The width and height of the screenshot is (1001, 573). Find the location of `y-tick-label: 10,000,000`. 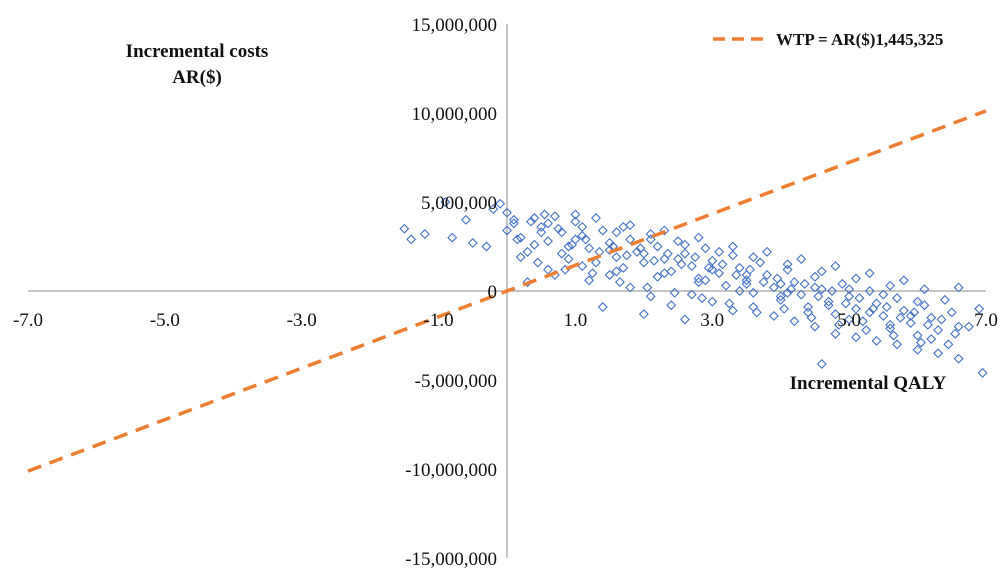

y-tick-label: 10,000,000 is located at coordinates (455, 114).